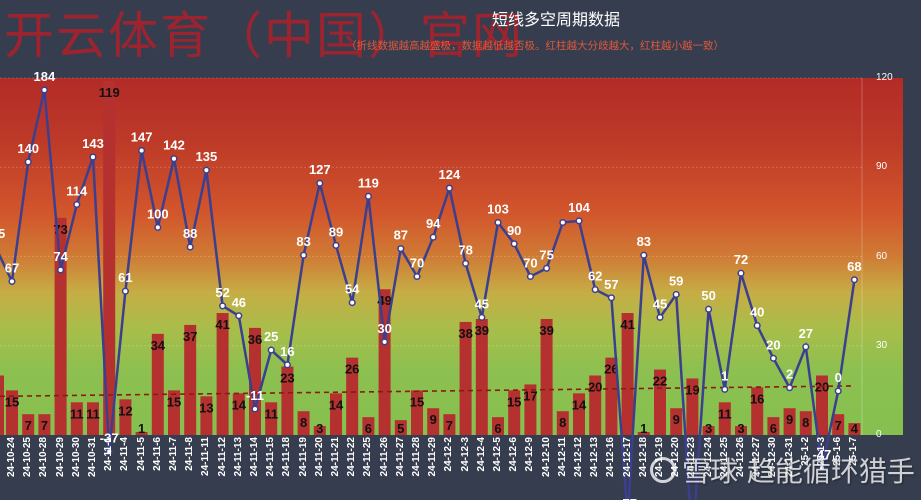 The width and height of the screenshot is (921, 500). I want to click on y-tick-label: 120, so click(884, 77).